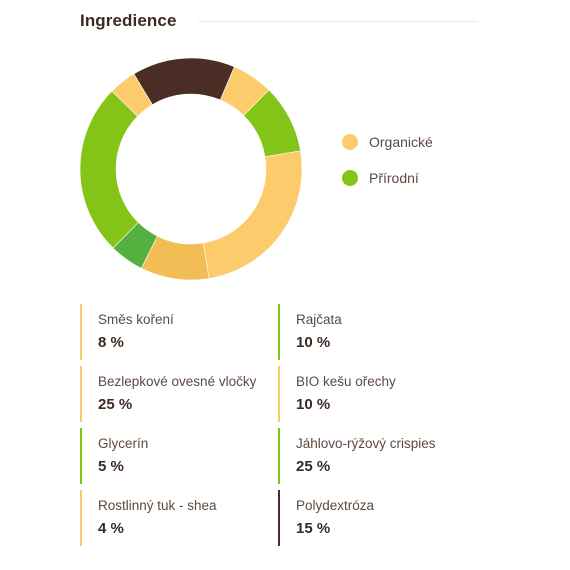 The width and height of the screenshot is (570, 570). I want to click on chart-legend: Organické Přírodní, so click(387, 168).